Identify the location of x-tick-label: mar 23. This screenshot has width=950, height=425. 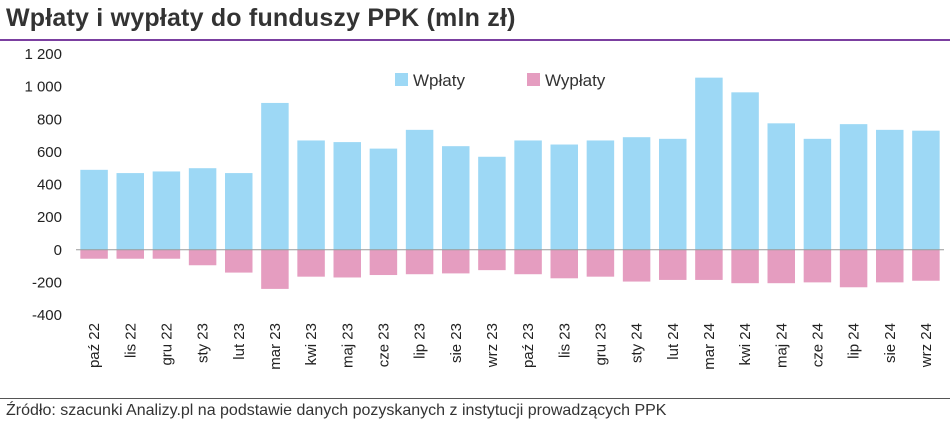
(275, 346).